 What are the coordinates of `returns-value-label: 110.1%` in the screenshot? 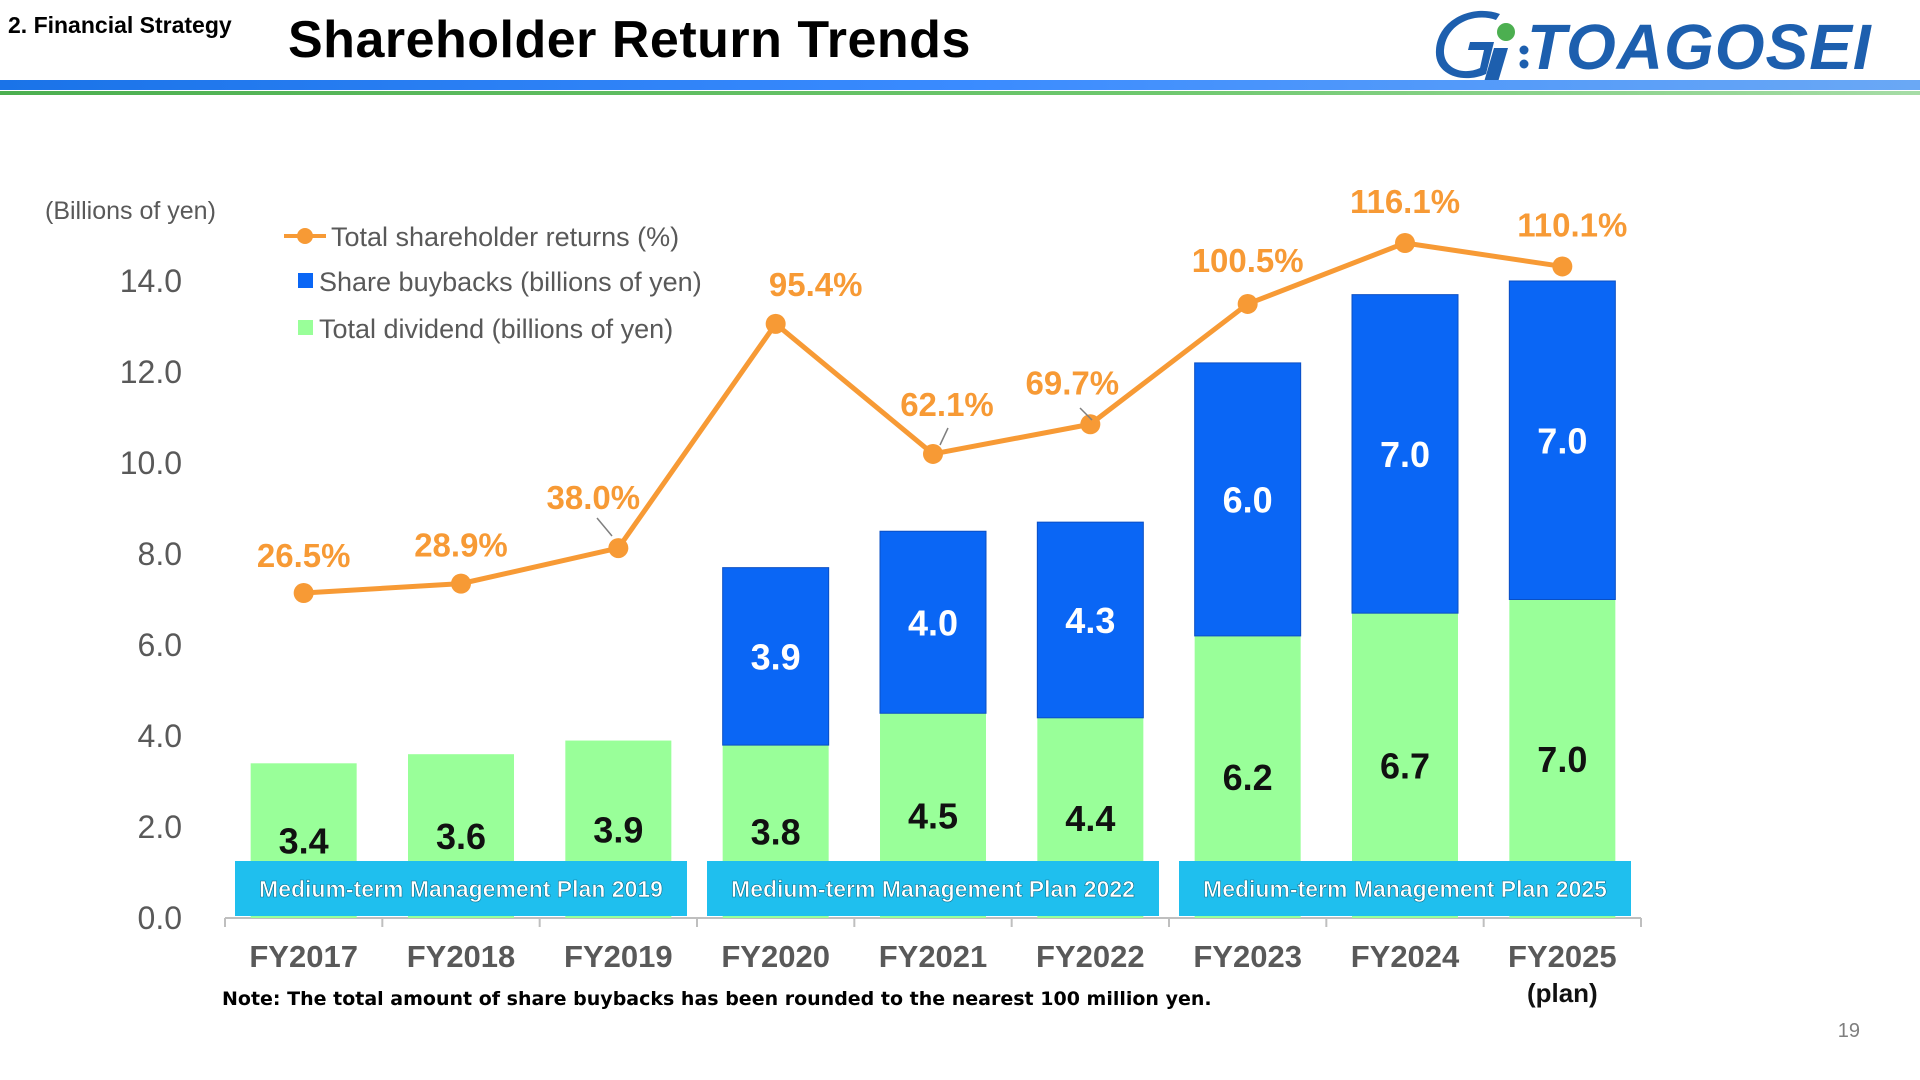 It's located at (1572, 224).